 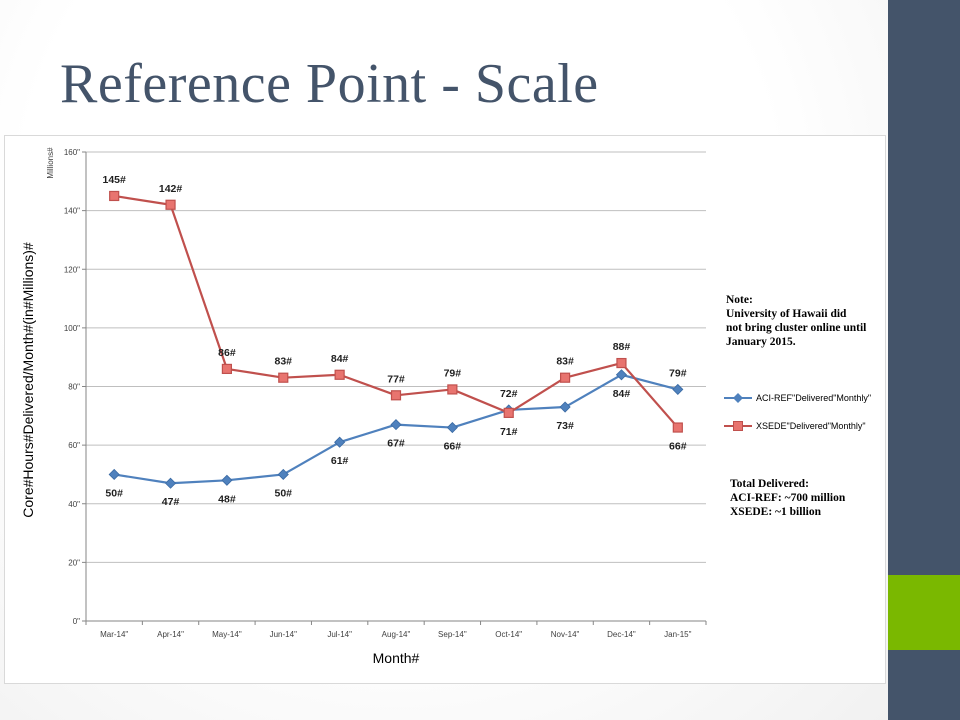 I want to click on data-label: 48#, so click(x=227, y=499).